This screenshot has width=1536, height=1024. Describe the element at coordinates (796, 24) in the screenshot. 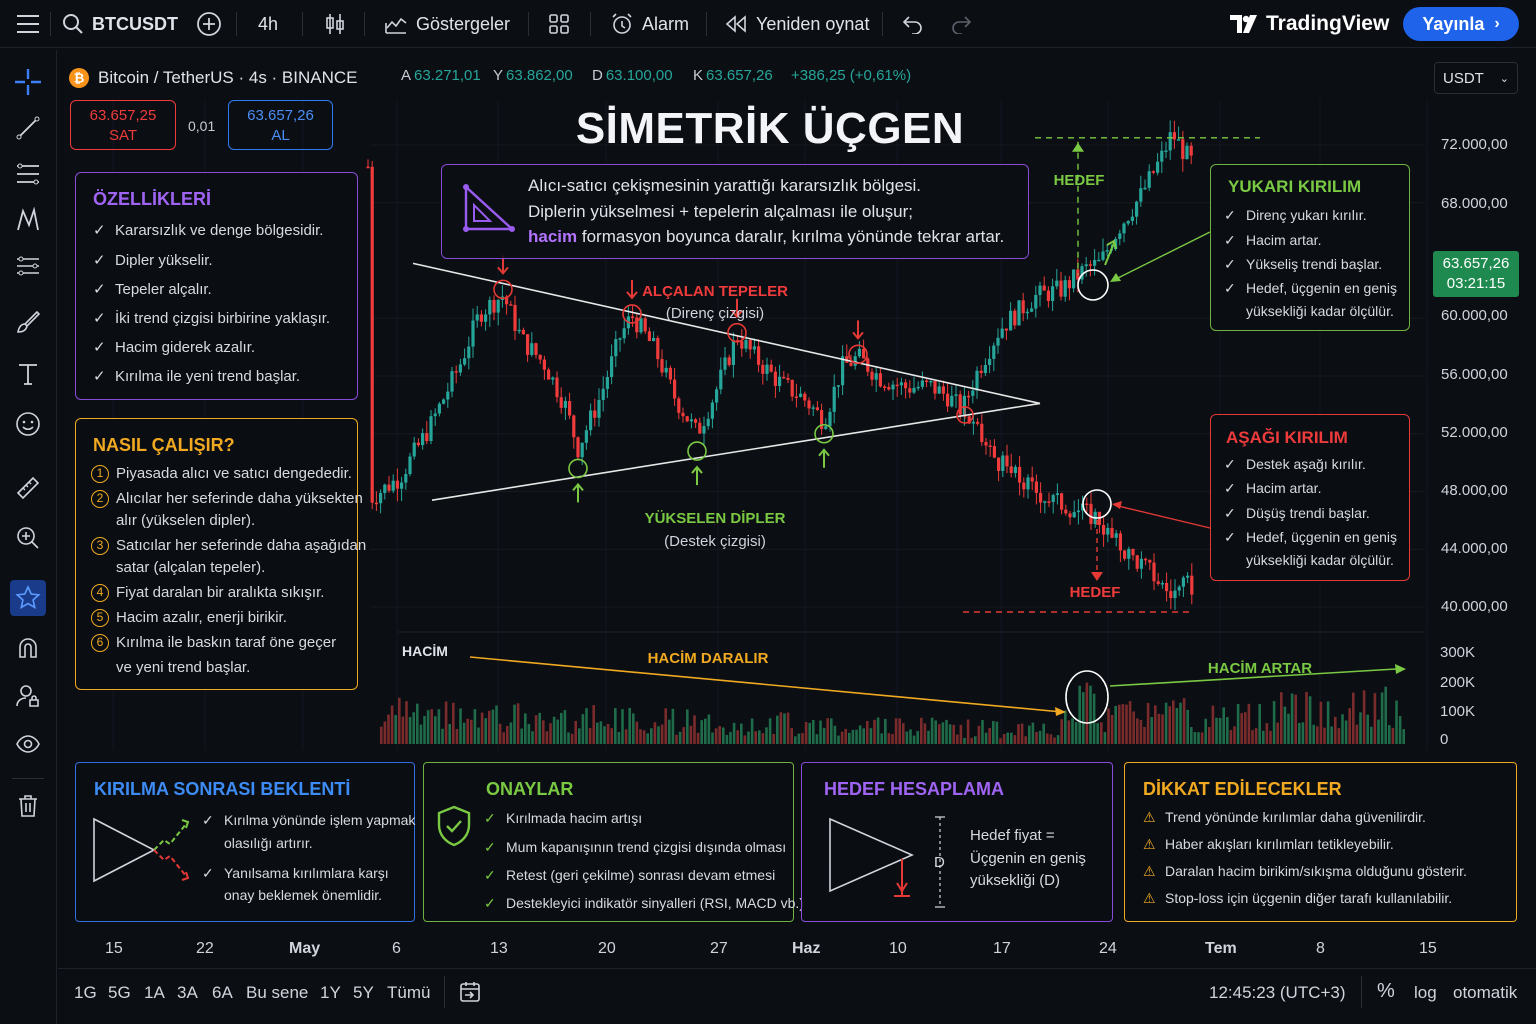

I see `replay-button: Yeniden oynat` at that location.